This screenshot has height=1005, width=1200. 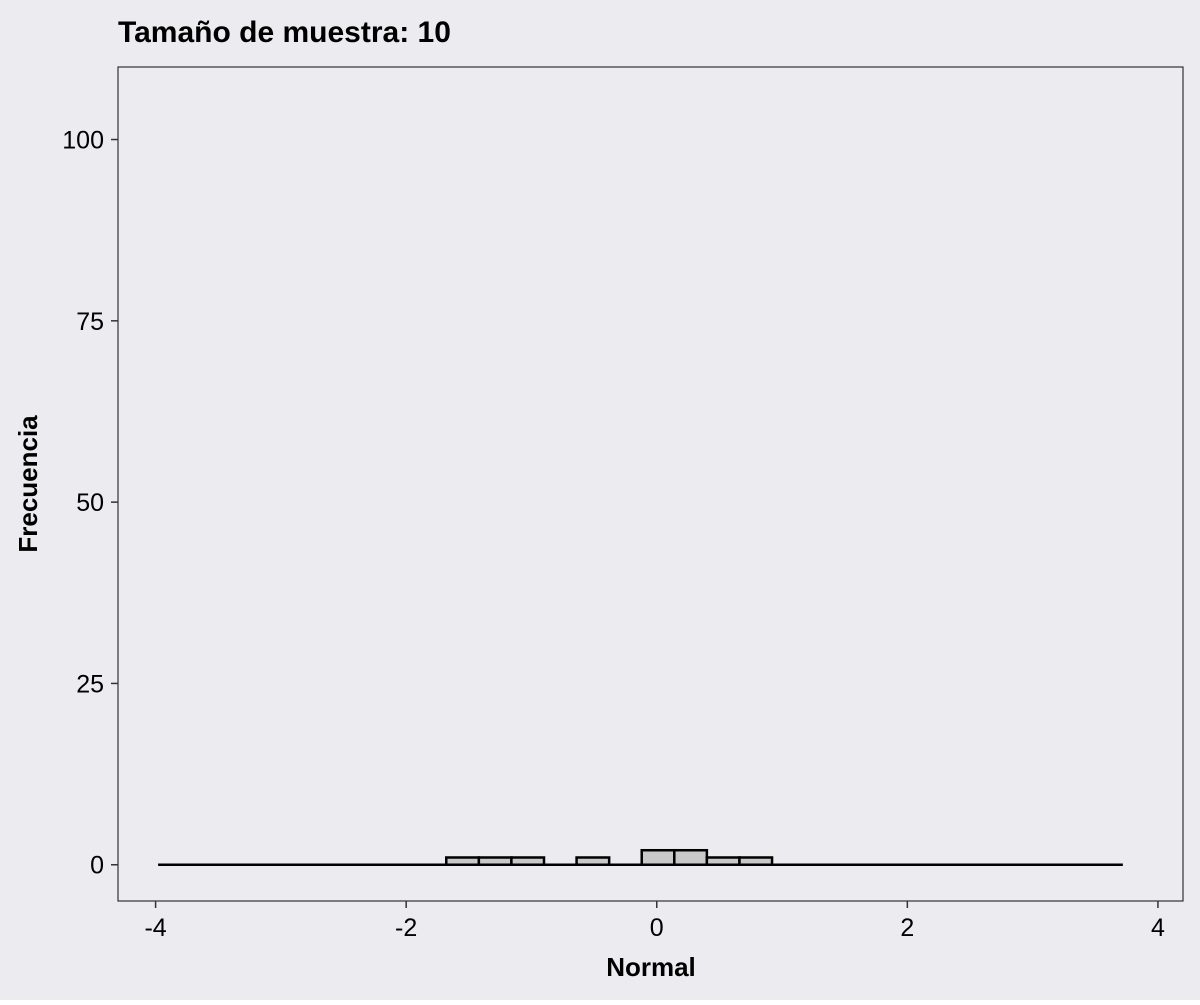 I want to click on y-axis-label: Frecuencia, so click(x=28, y=484).